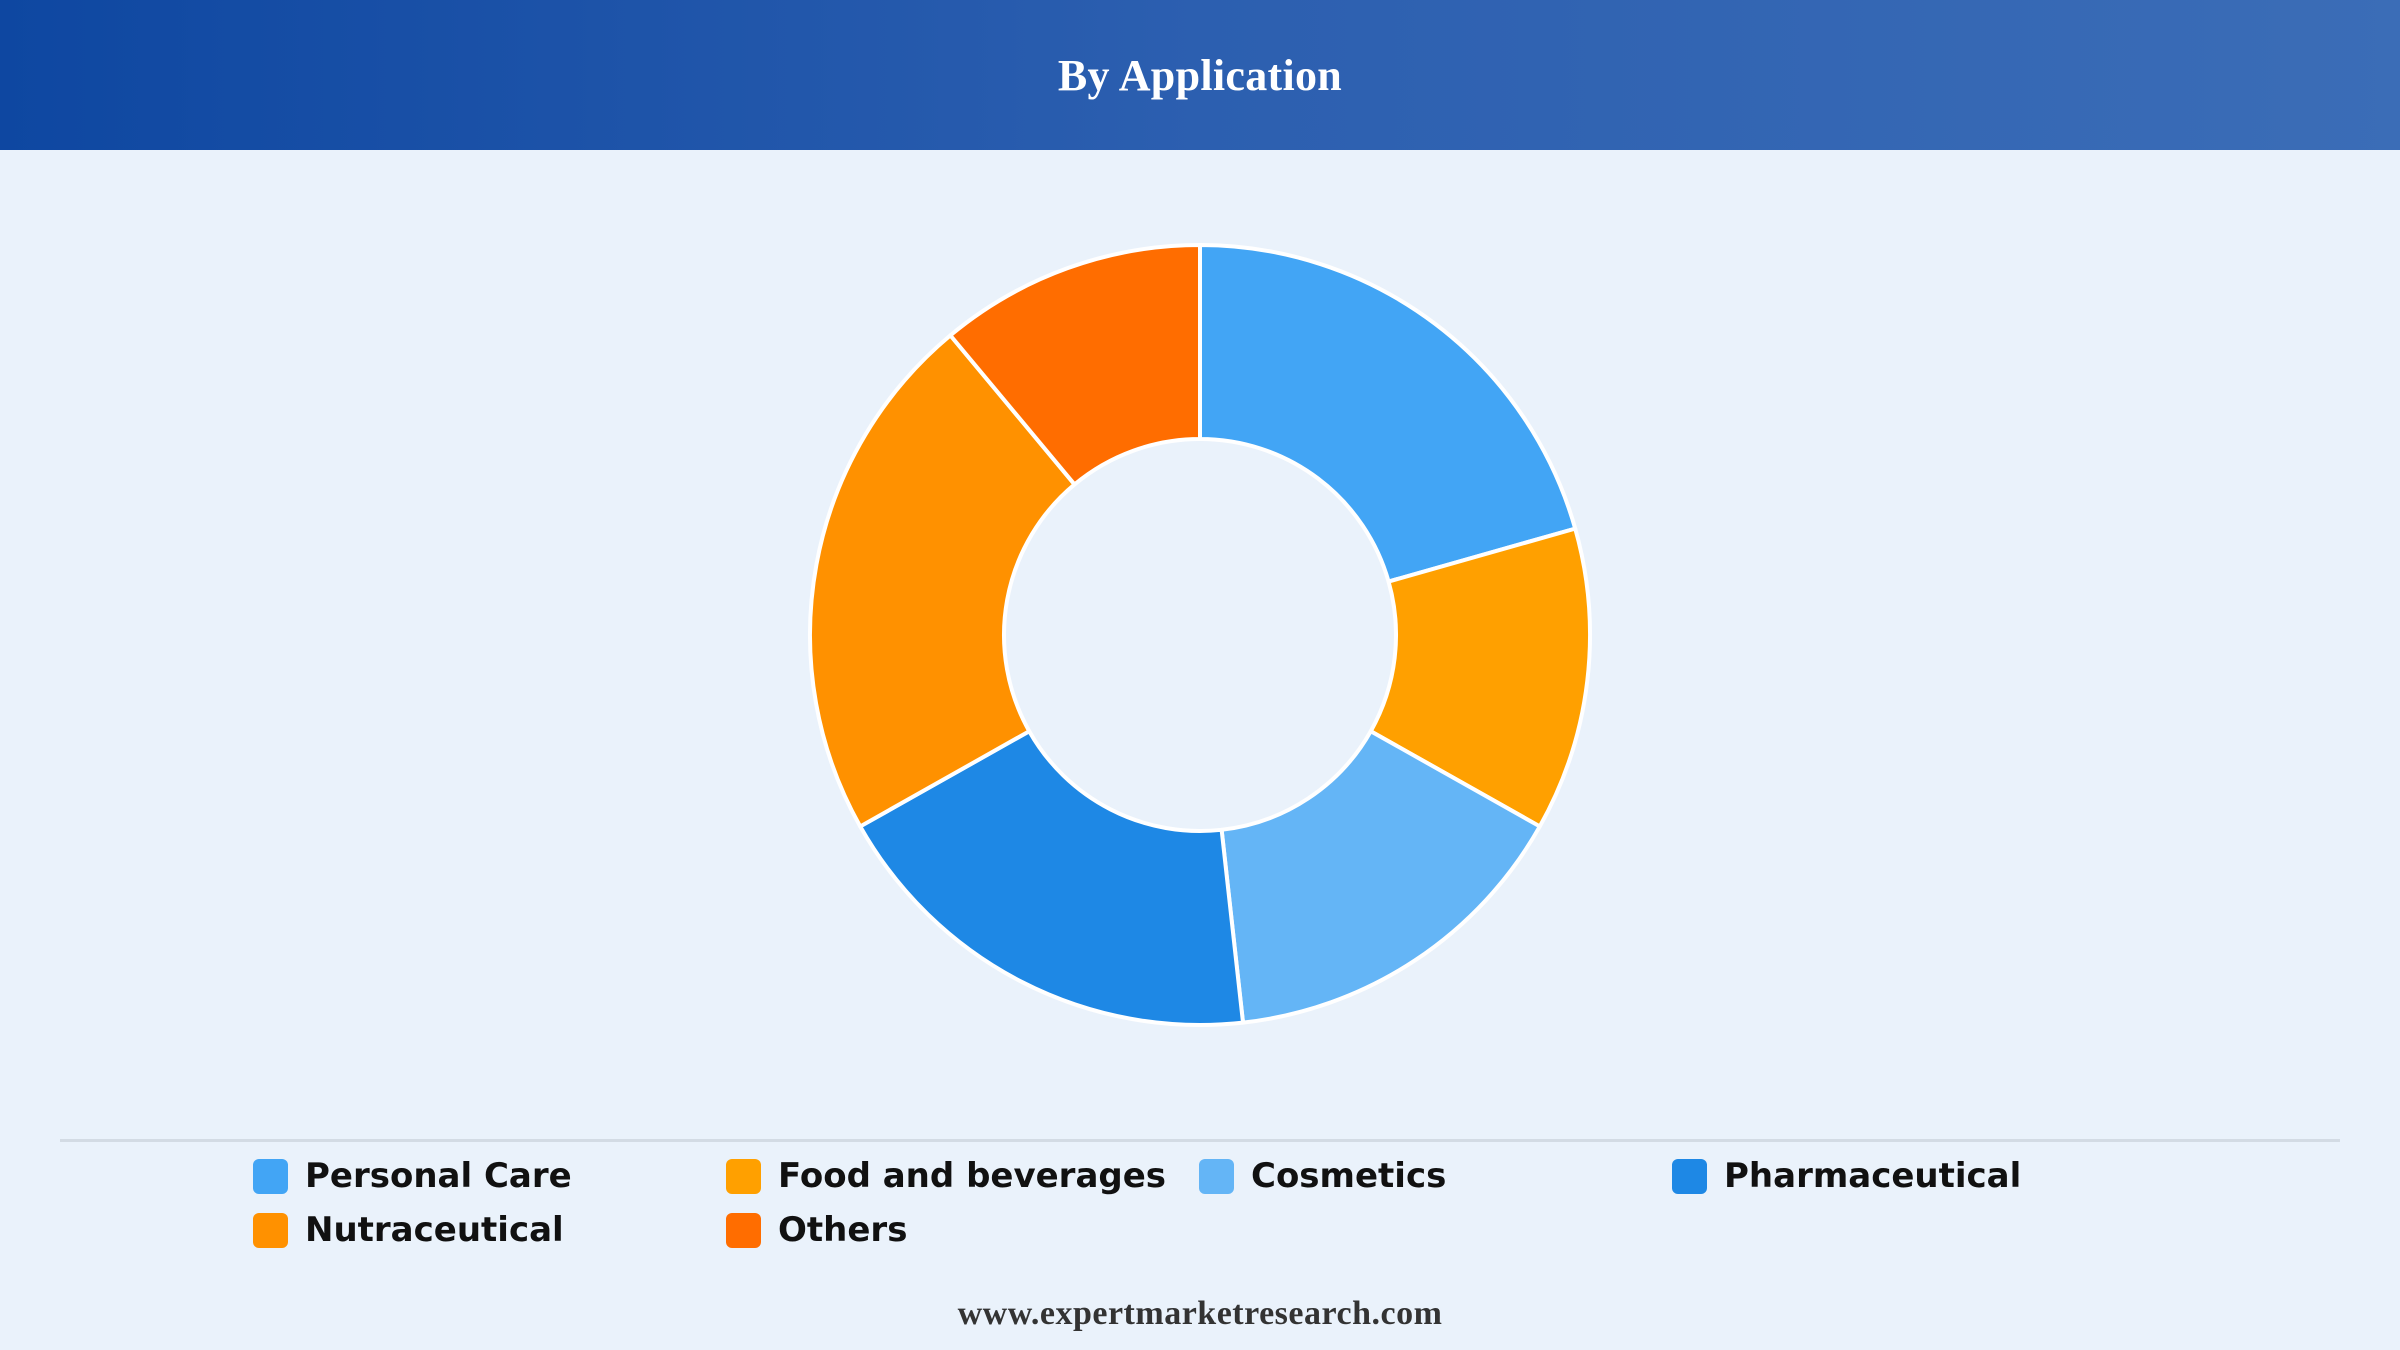 This screenshot has width=2400, height=1350. I want to click on legend-label: Nutraceutical, so click(434, 1230).